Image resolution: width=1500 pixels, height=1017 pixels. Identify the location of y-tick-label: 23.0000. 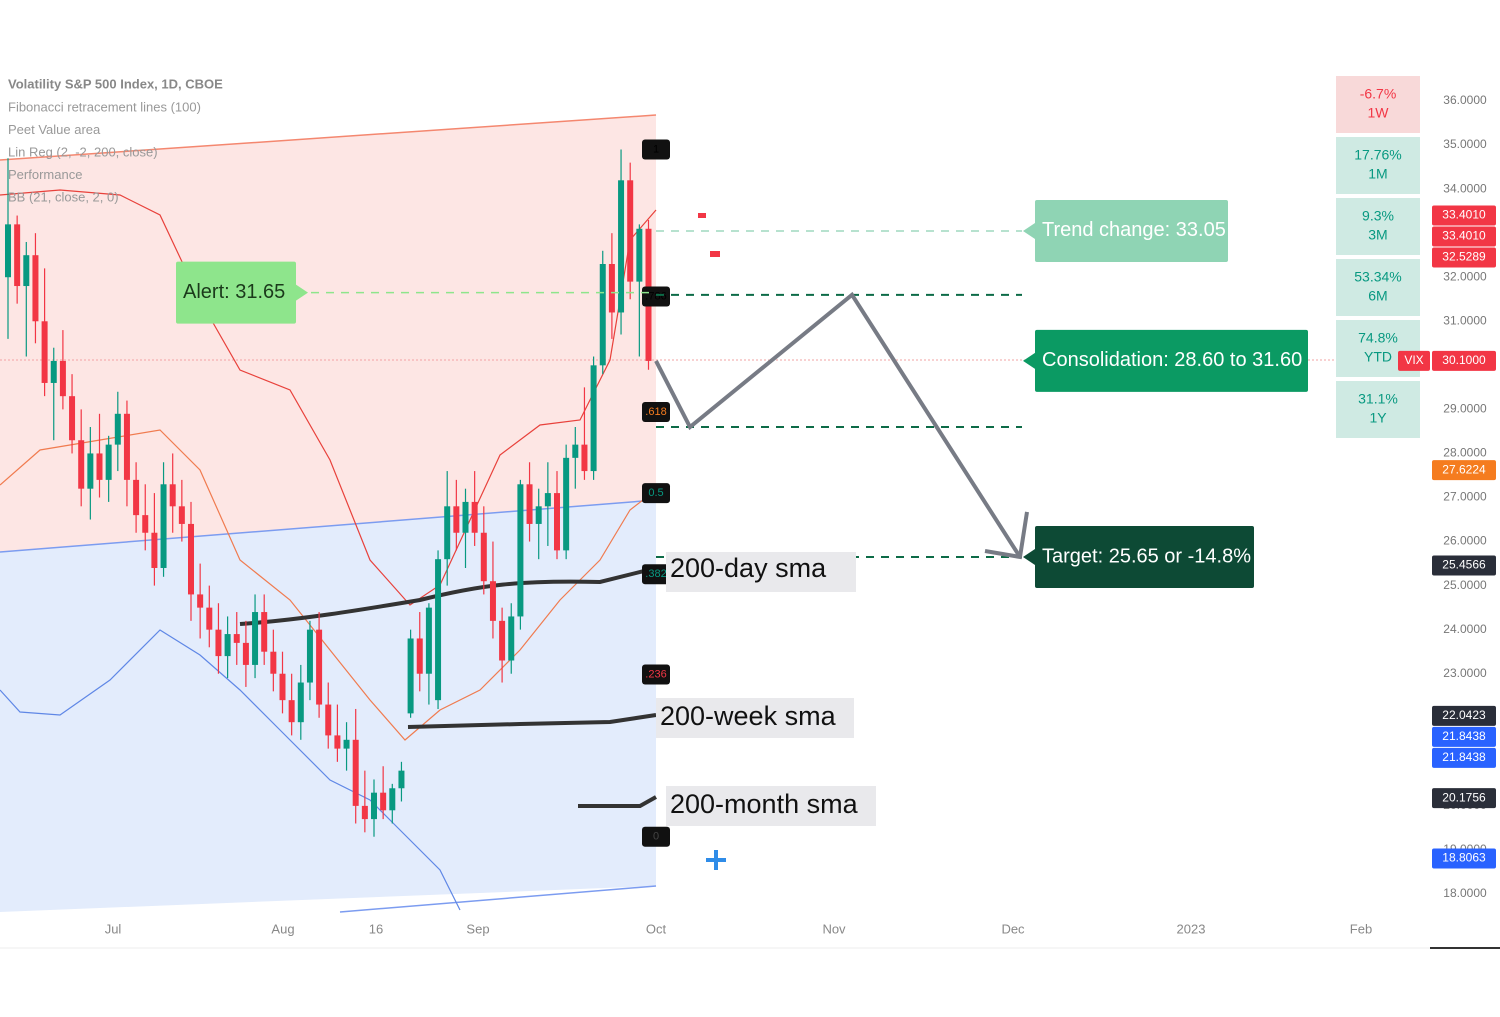
(1465, 673).